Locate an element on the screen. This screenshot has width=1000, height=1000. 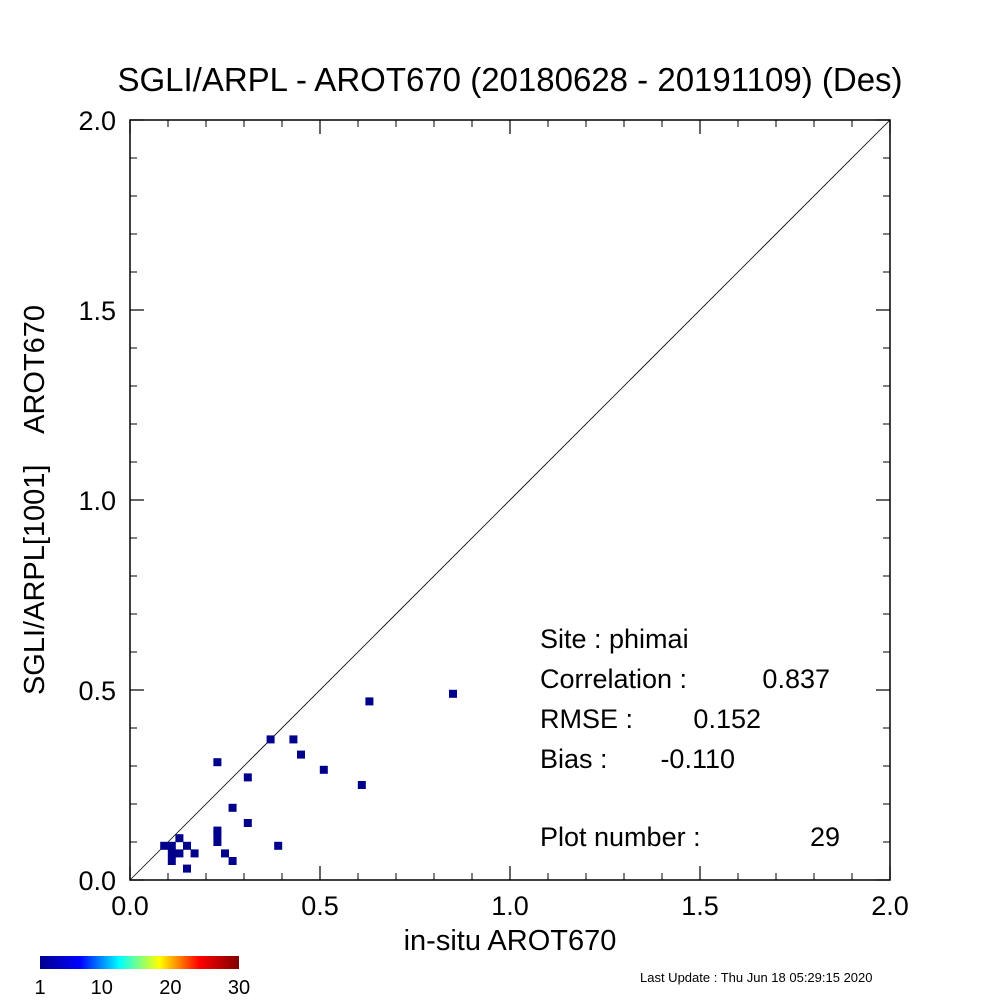
stat-bias-value: -0.110 is located at coordinates (697, 759).